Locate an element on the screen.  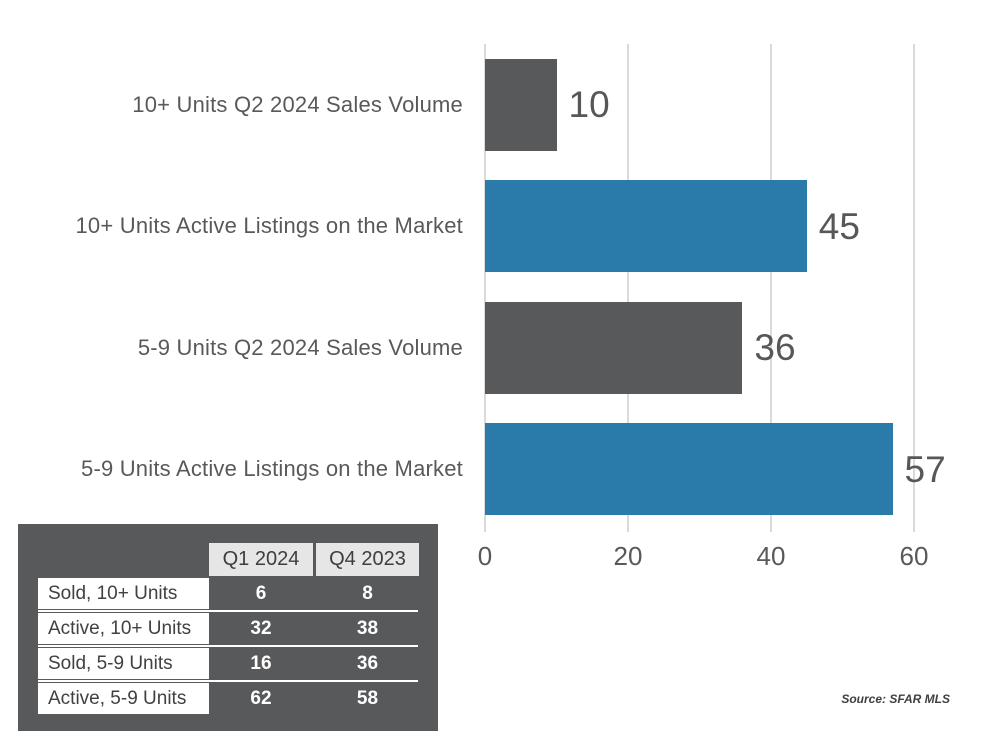
category-label: 5-9 Units Active Listings on the Market is located at coordinates (272, 469).